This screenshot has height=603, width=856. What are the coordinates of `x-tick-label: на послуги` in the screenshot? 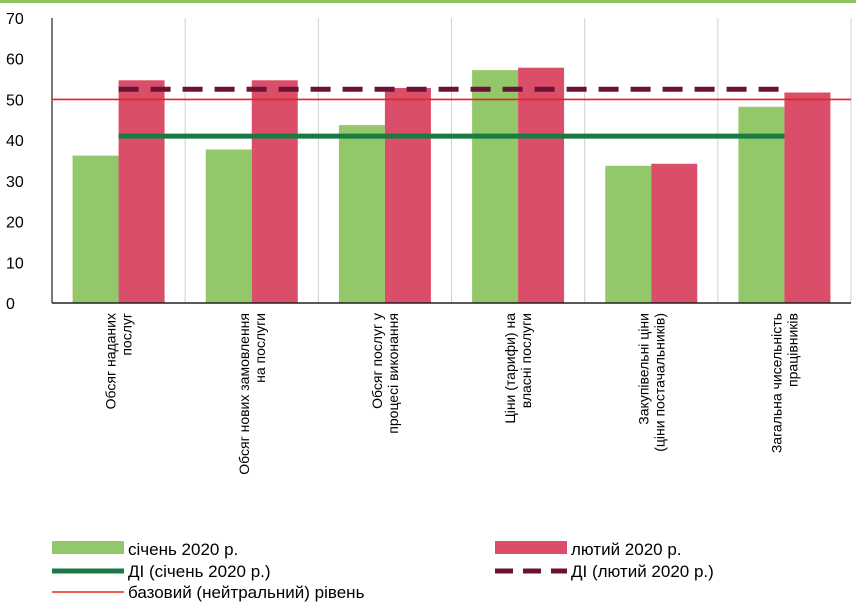 It's located at (260, 348).